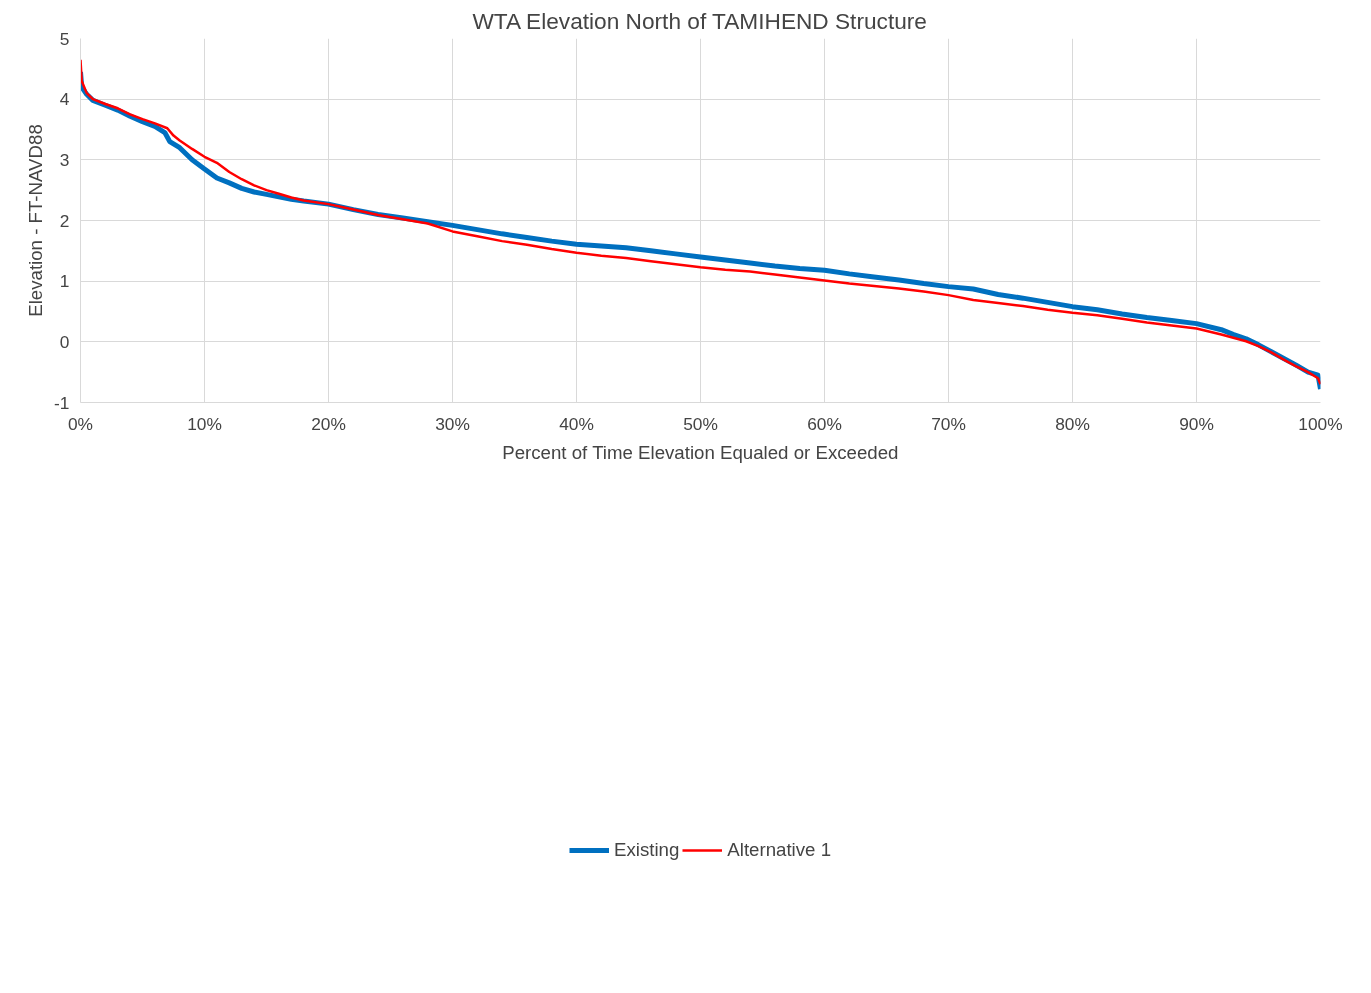  I want to click on x-tick-label: 40%, so click(576, 423).